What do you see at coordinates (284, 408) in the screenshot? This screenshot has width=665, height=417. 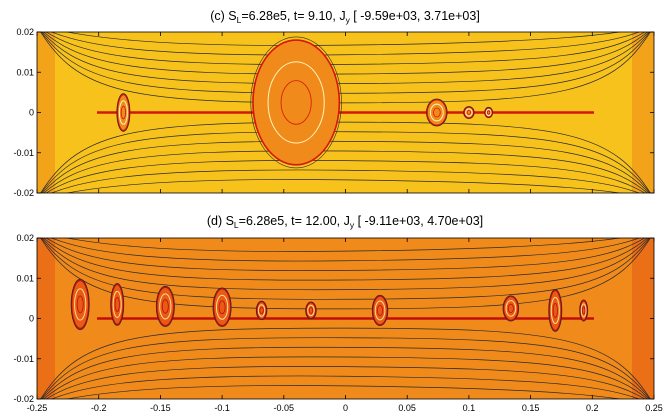 I see `x-tick-label: -0.05` at bounding box center [284, 408].